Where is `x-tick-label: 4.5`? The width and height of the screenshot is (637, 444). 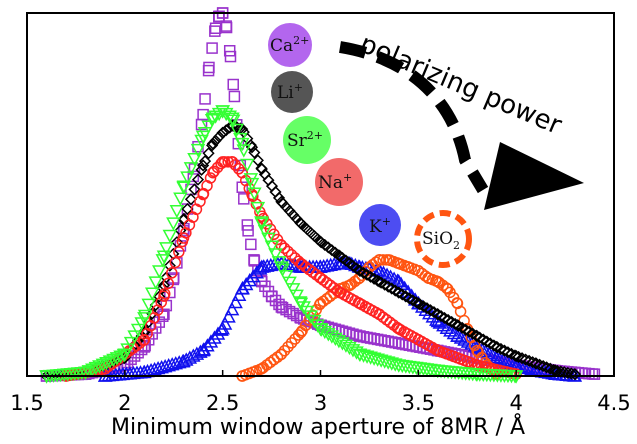 x-tick-label: 4.5 is located at coordinates (613, 403).